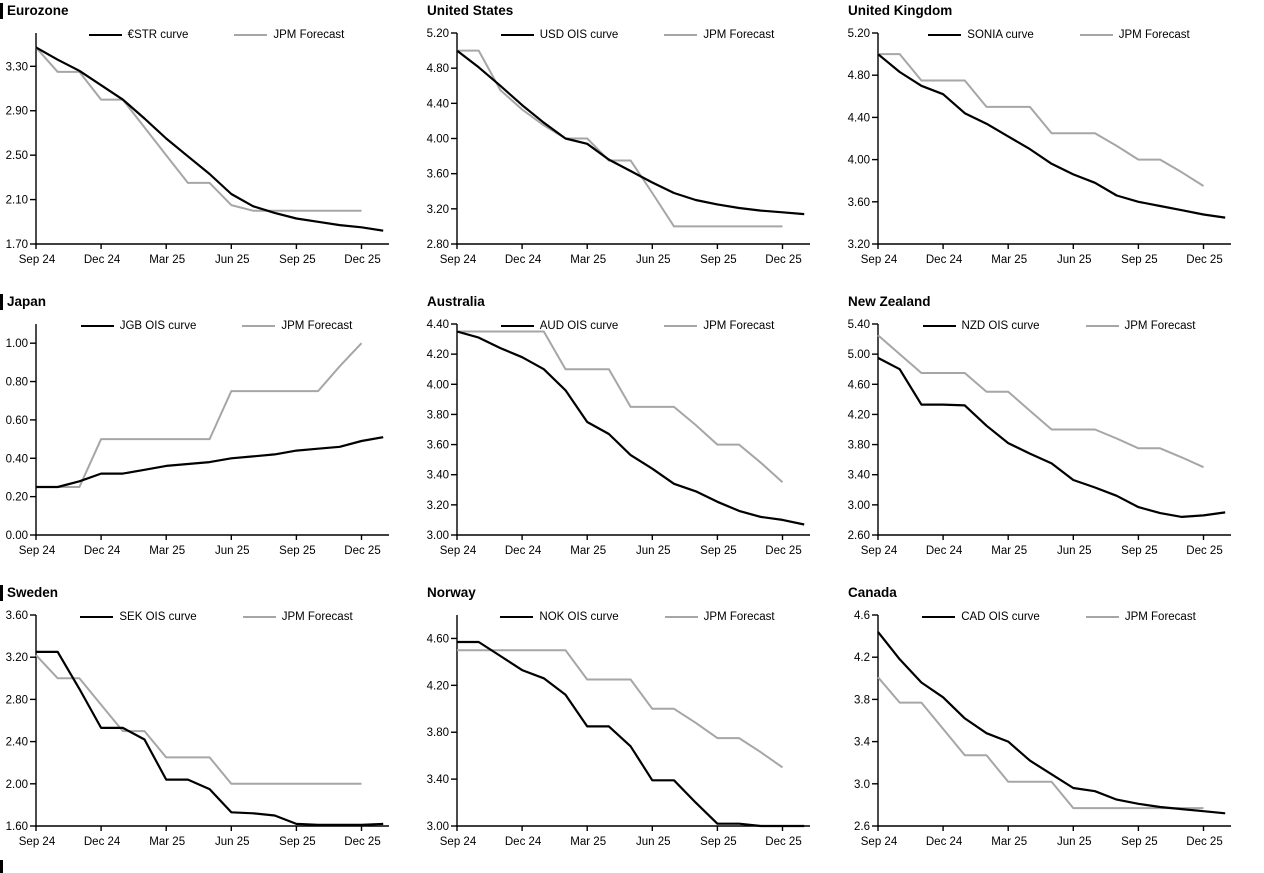 The image size is (1264, 873). What do you see at coordinates (859, 325) in the screenshot?
I see `y-tick-label: 5.40` at bounding box center [859, 325].